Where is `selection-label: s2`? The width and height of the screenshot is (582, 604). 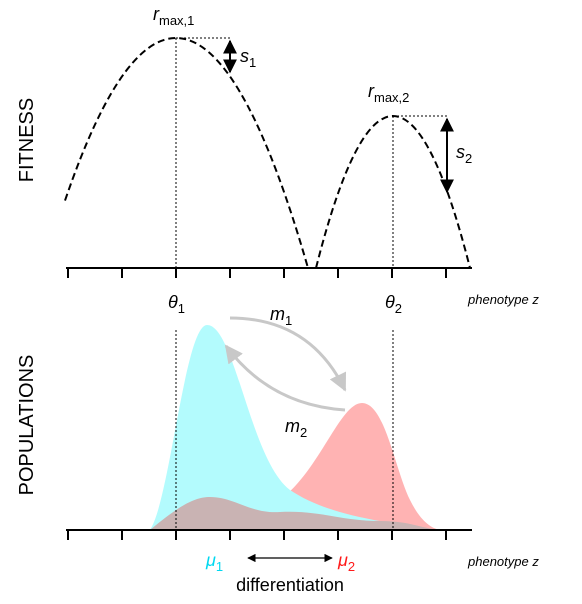
selection-label: s2 is located at coordinates (464, 154).